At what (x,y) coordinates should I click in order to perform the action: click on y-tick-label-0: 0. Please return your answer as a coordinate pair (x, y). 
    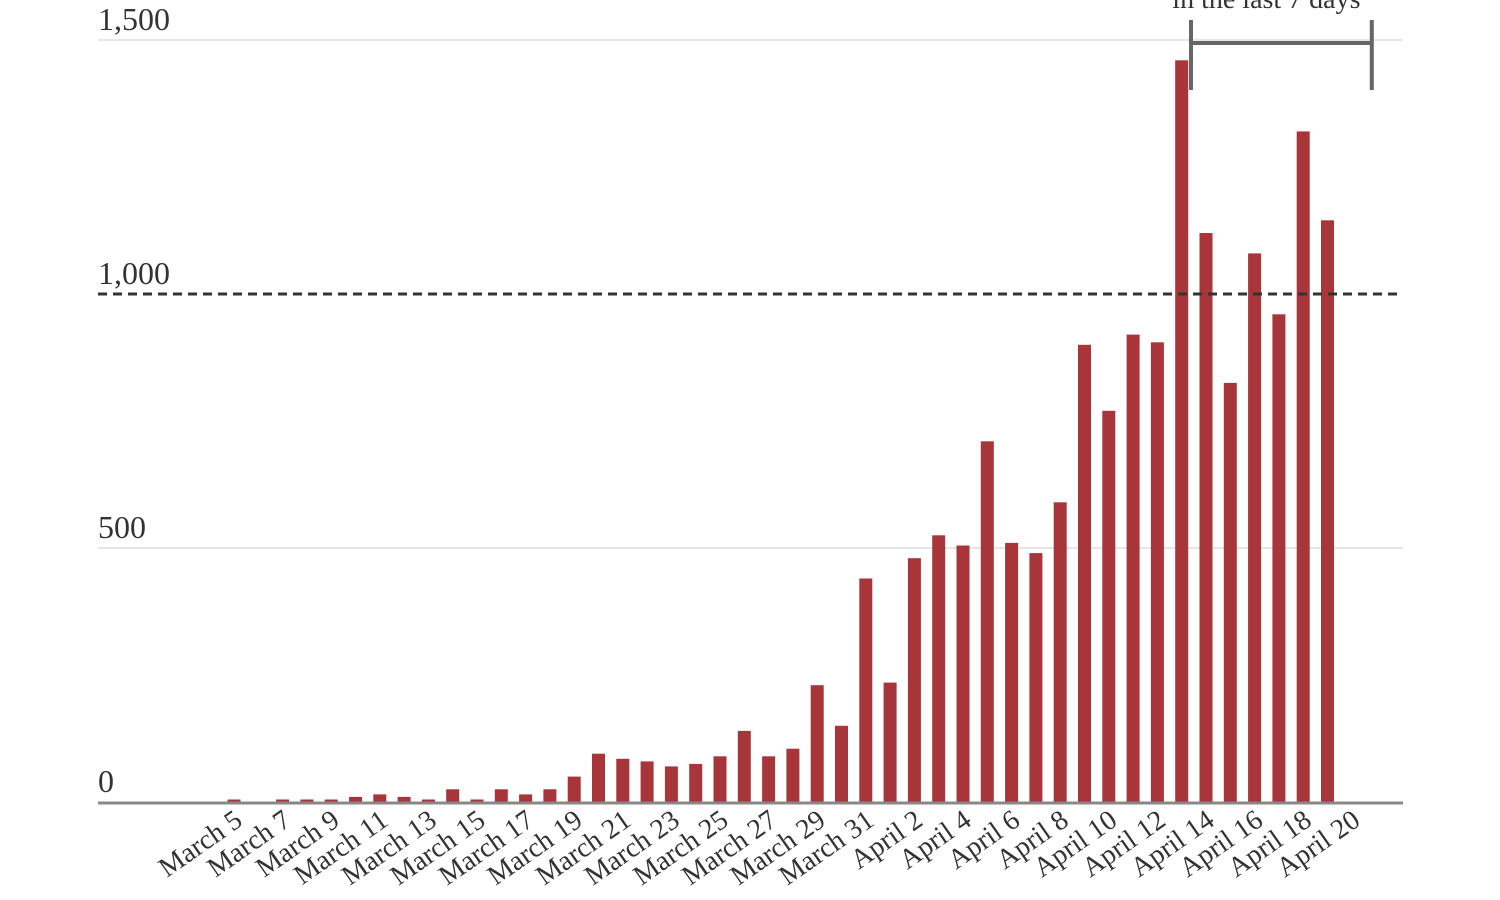
    Looking at the image, I should click on (106, 781).